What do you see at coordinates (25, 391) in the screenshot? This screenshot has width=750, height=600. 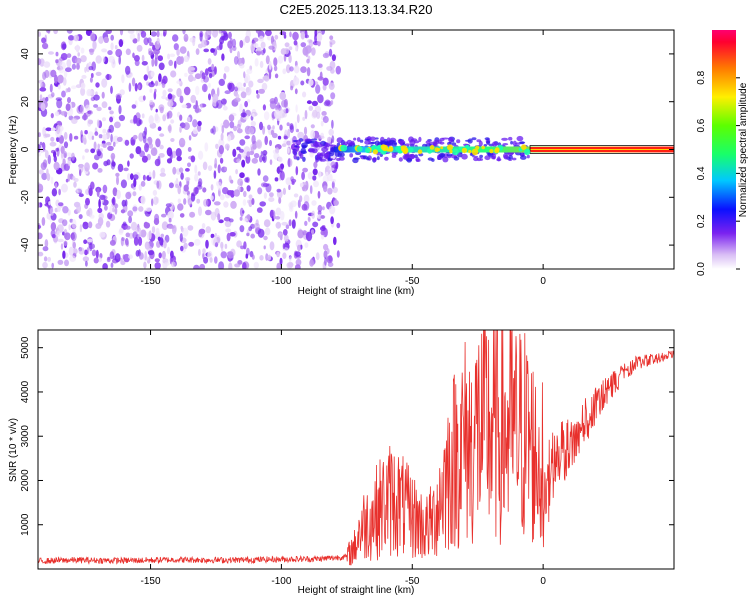 I see `y-tick-label: 4000` at bounding box center [25, 391].